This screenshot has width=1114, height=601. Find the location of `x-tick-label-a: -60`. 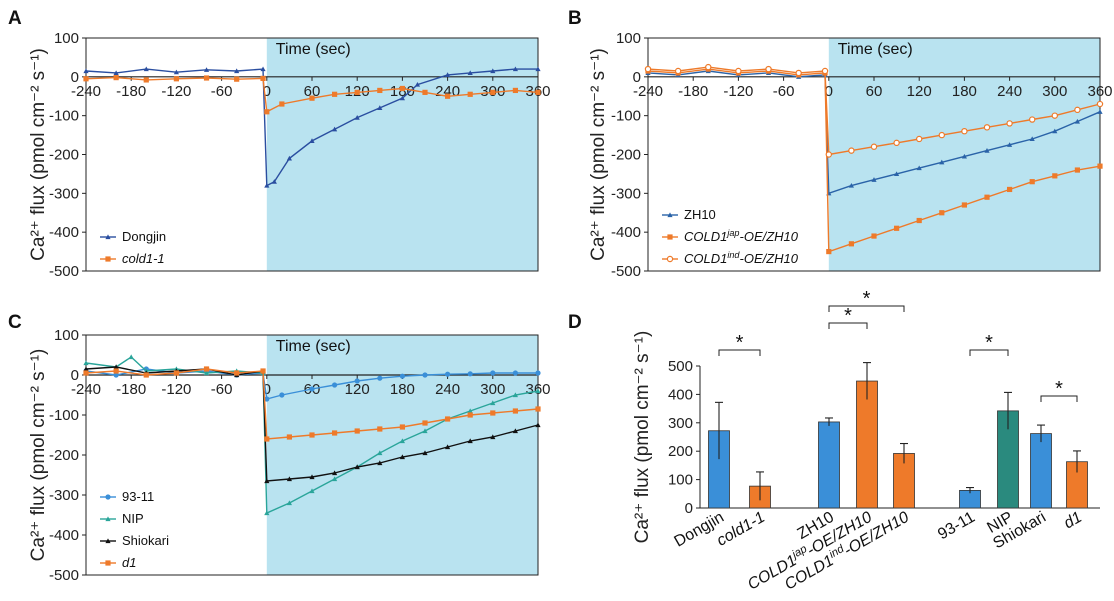

x-tick-label-a: -60 is located at coordinates (222, 91).